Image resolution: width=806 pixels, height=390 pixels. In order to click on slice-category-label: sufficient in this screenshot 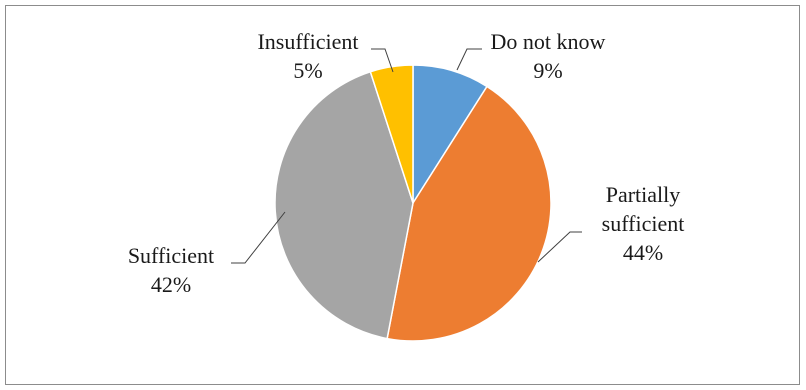, I will do `click(643, 223)`.